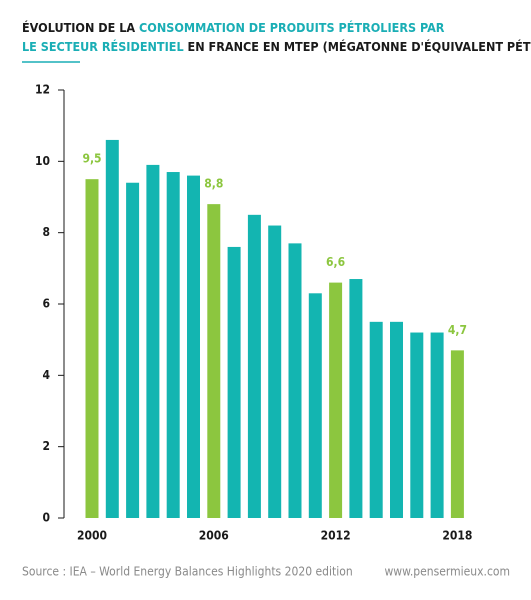 This screenshot has height=600, width=531. What do you see at coordinates (457, 330) in the screenshot?
I see `value-label: 4,7` at bounding box center [457, 330].